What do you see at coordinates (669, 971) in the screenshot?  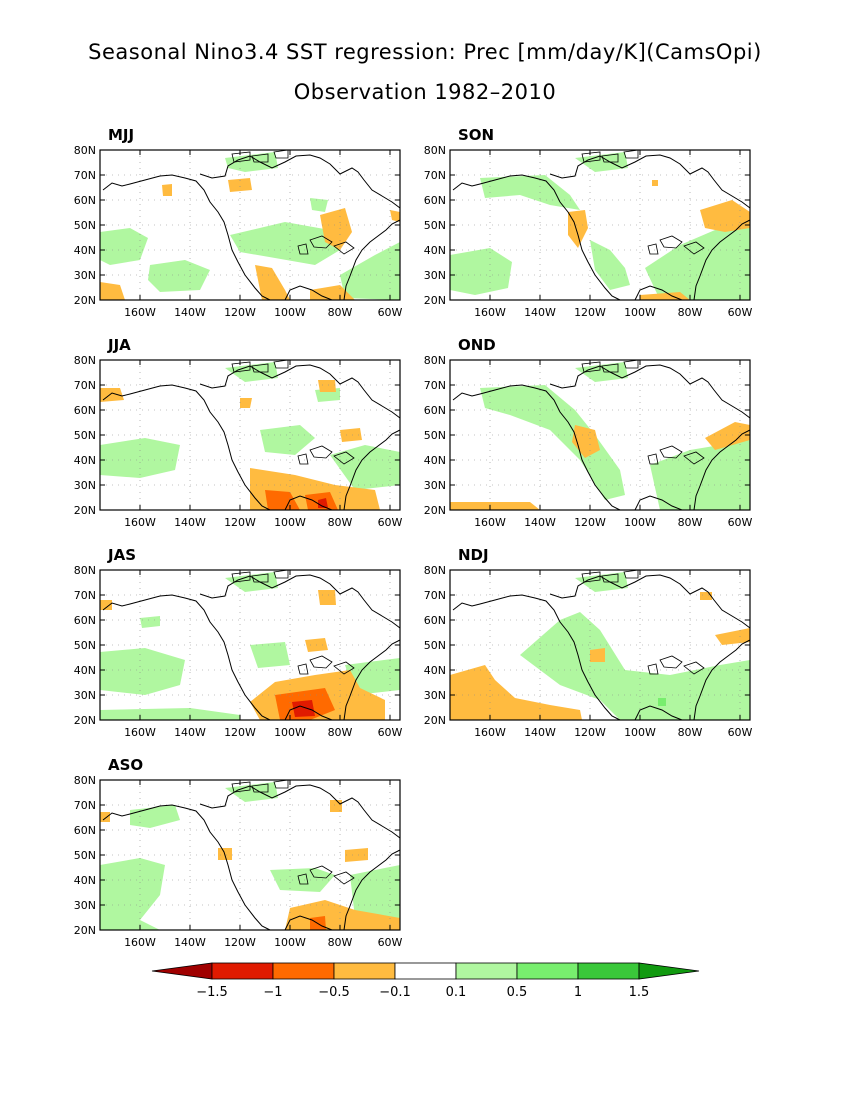 I see `colorbar-arrow-high` at bounding box center [669, 971].